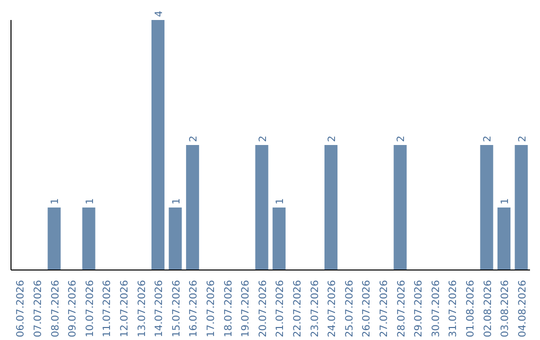  What do you see at coordinates (142, 309) in the screenshot?
I see `x-tick-label: 13.07.2026` at bounding box center [142, 309].